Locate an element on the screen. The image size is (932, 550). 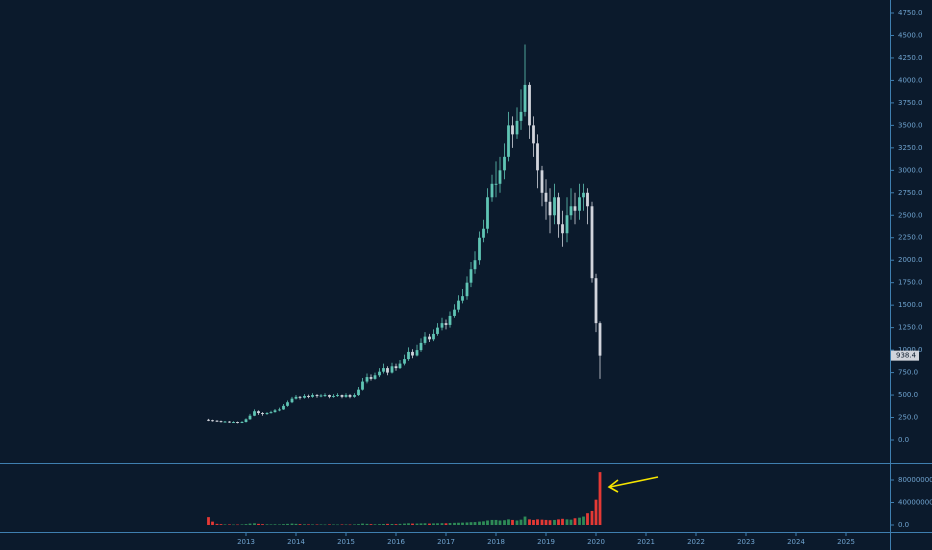
y-tick-label: 3250.0 is located at coordinates (910, 148).